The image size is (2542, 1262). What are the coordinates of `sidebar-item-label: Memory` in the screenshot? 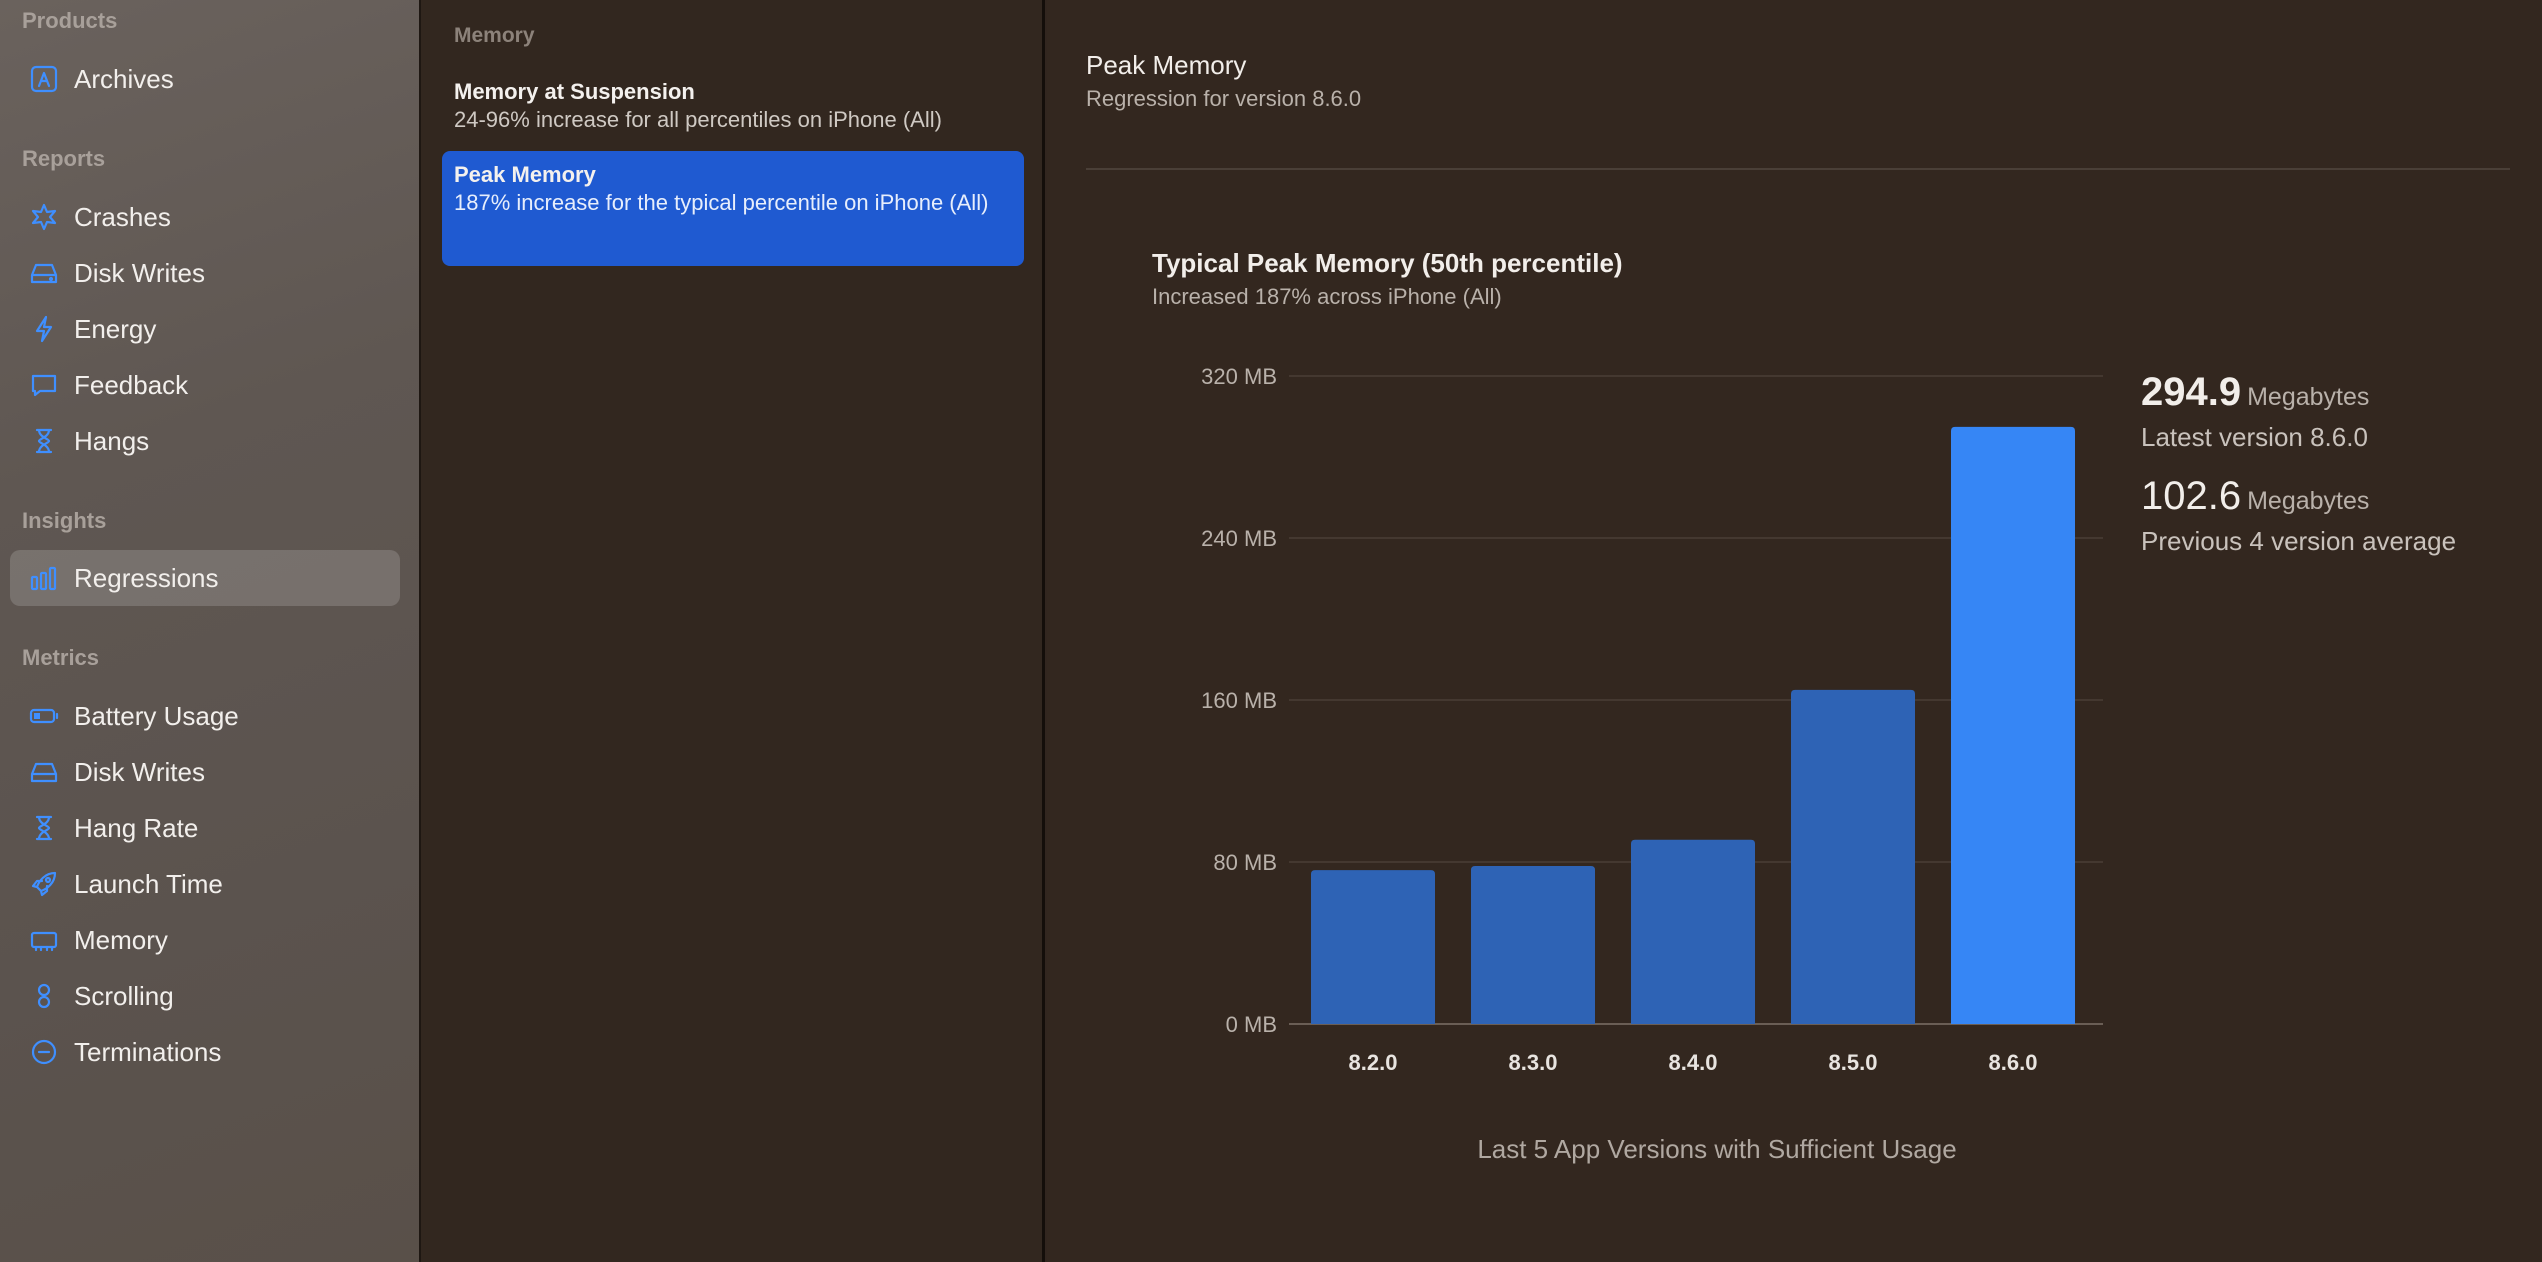 It's located at (121, 939).